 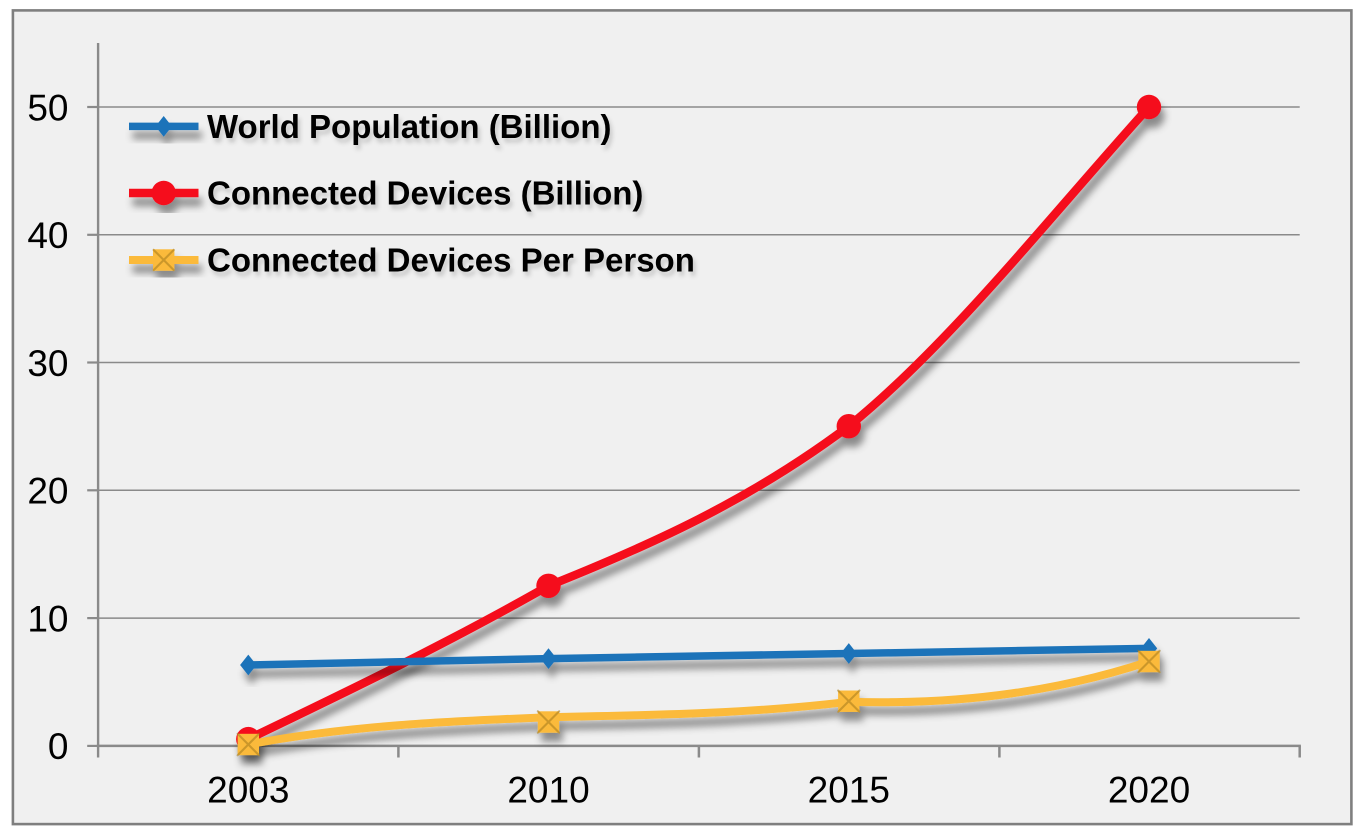 What do you see at coordinates (47, 107) in the screenshot?
I see `svg-text: 50` at bounding box center [47, 107].